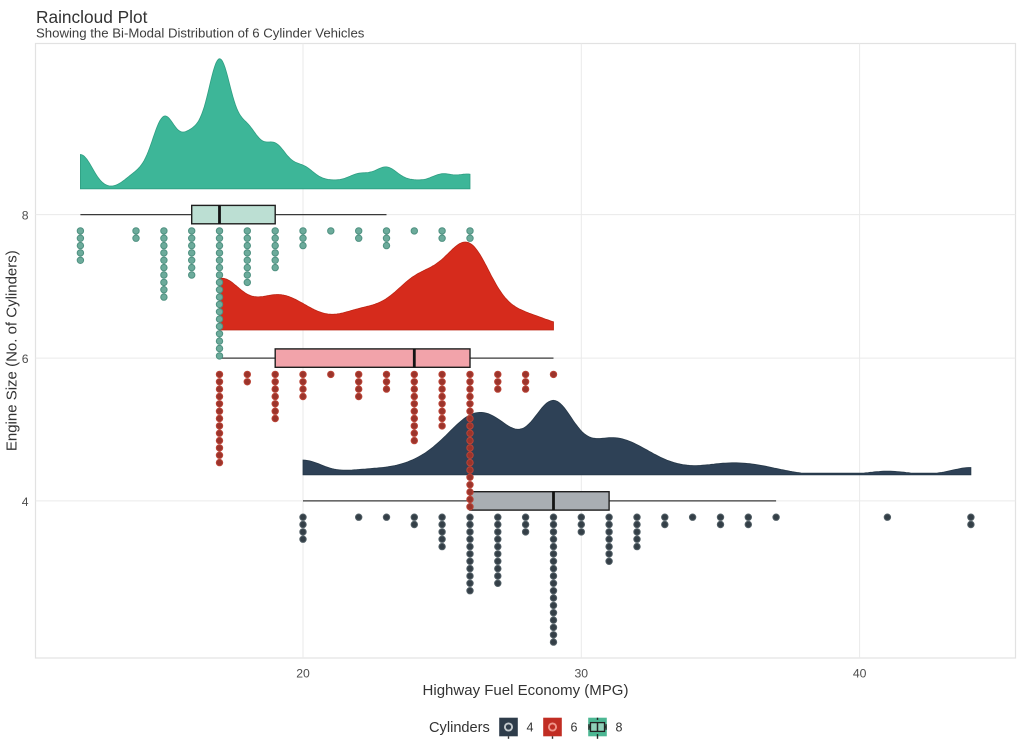  Describe the element at coordinates (92, 17) in the screenshot. I see `svg-text: Raincloud Plot` at that location.